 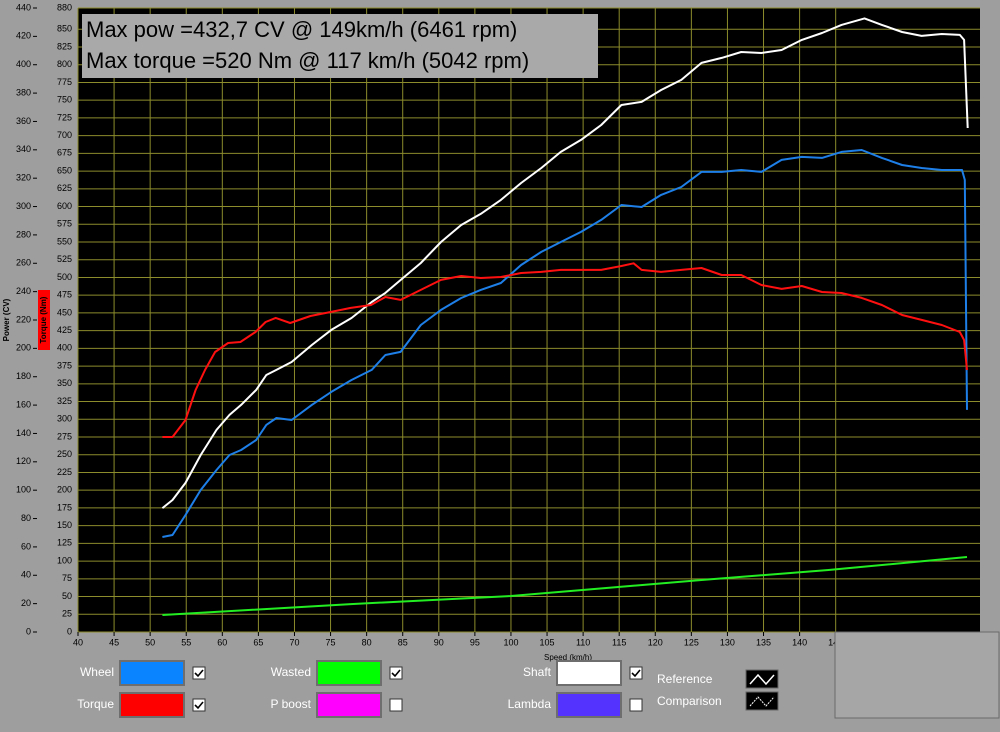 I want to click on y2-axis-label: Torque (Nm), so click(x=43, y=319).